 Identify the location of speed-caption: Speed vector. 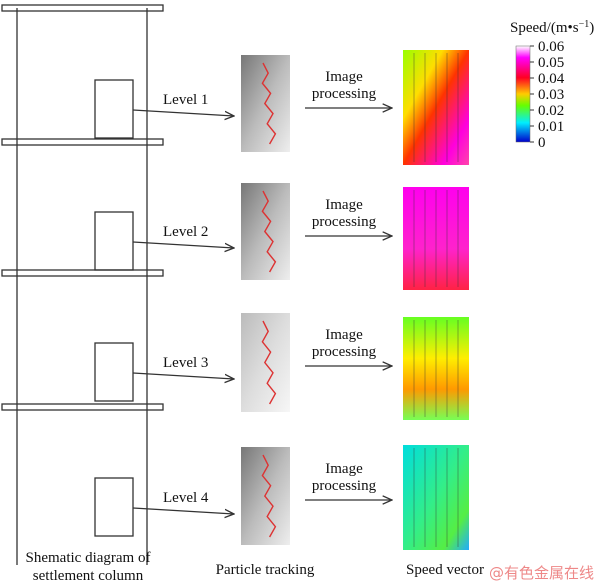
(445, 570).